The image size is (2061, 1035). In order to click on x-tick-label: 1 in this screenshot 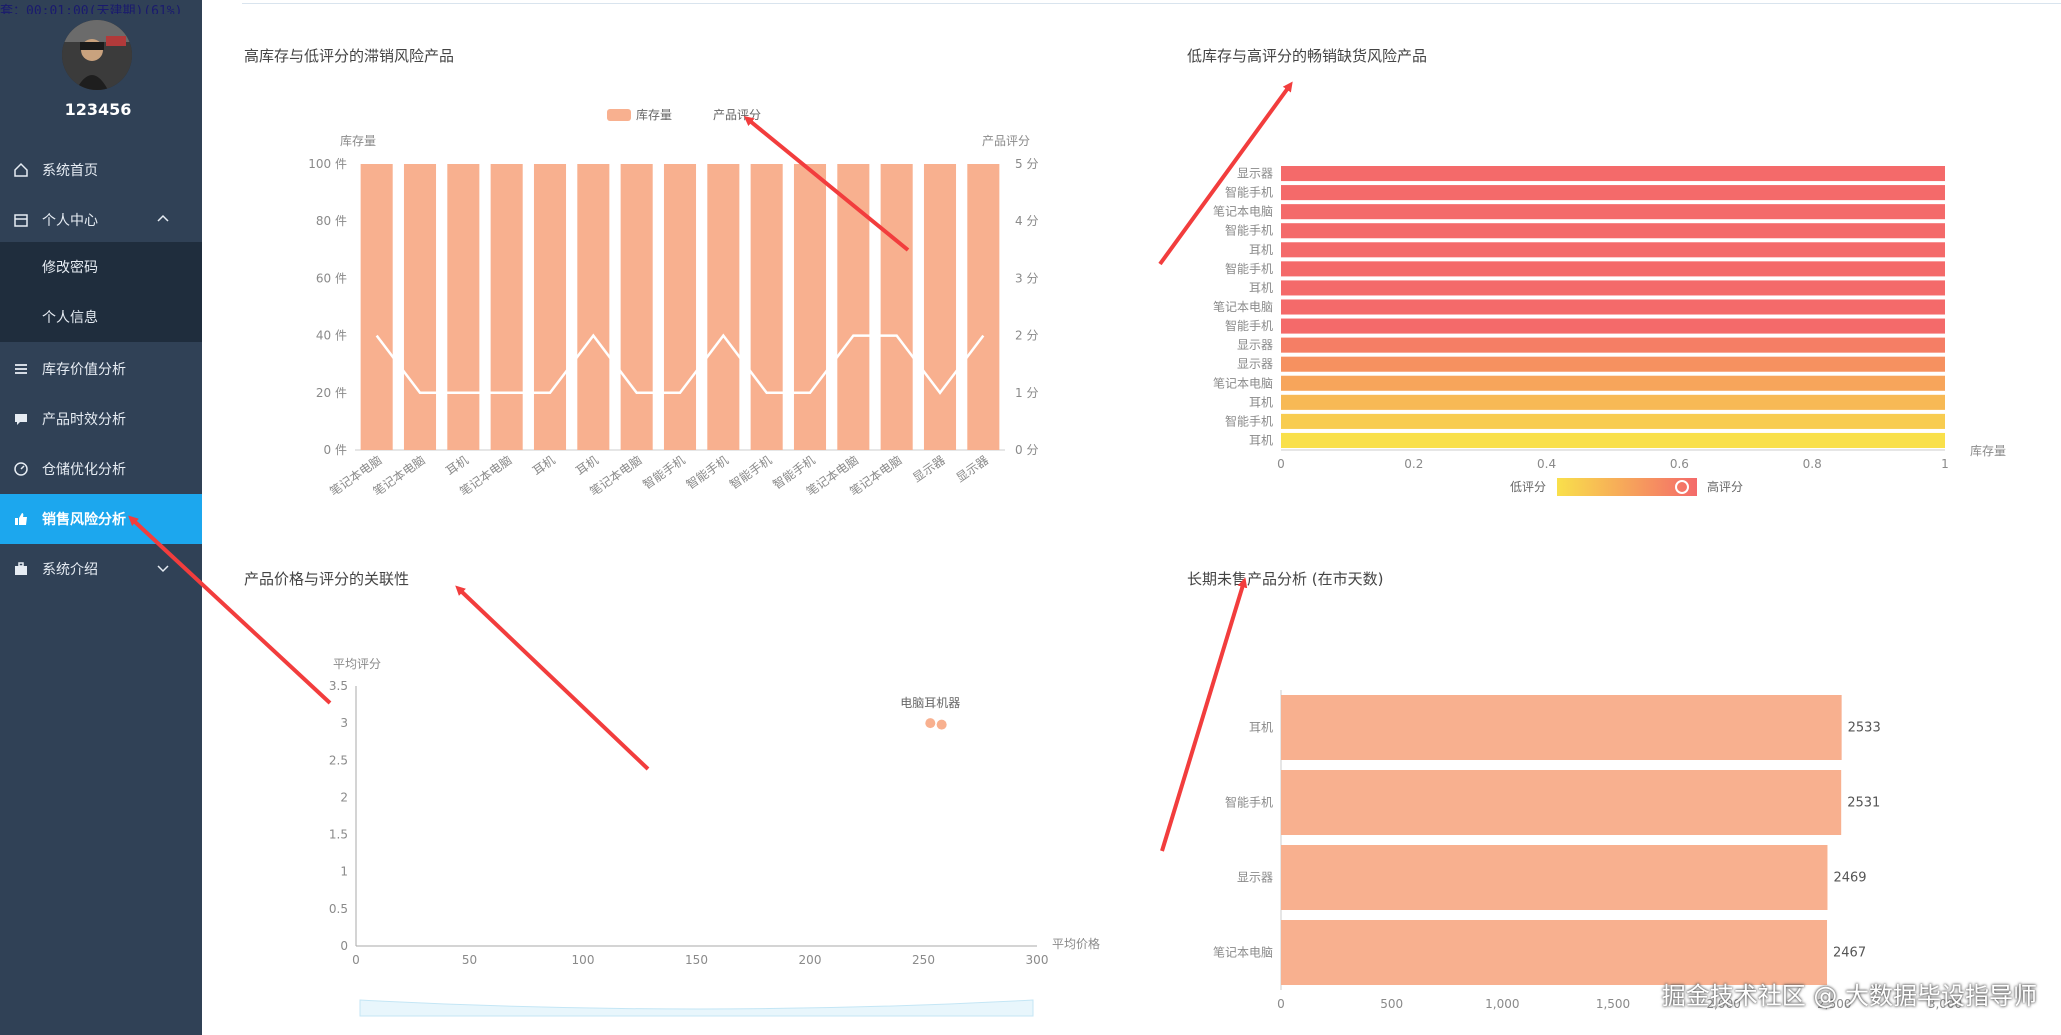, I will do `click(1945, 464)`.